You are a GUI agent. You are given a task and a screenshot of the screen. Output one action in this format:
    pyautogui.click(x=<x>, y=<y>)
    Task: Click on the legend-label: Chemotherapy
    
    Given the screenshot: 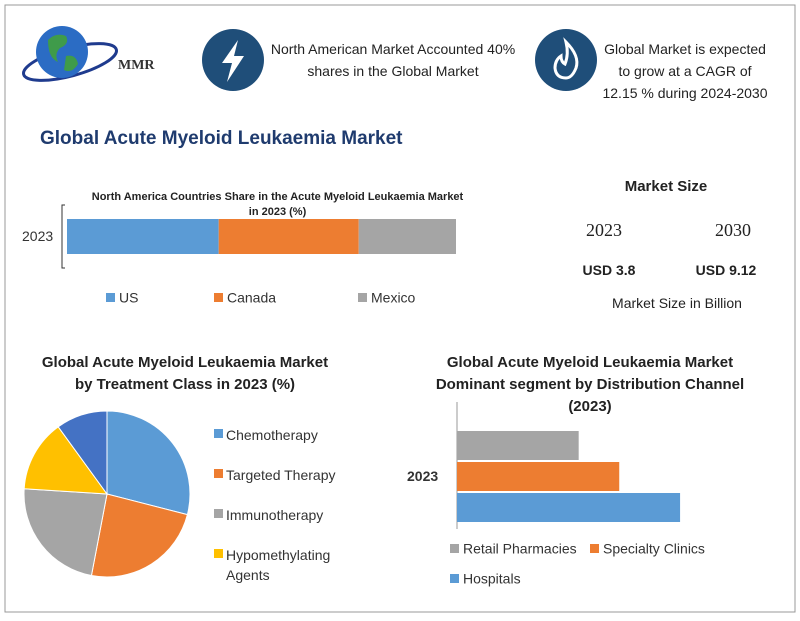 What is the action you would take?
    pyautogui.click(x=272, y=435)
    